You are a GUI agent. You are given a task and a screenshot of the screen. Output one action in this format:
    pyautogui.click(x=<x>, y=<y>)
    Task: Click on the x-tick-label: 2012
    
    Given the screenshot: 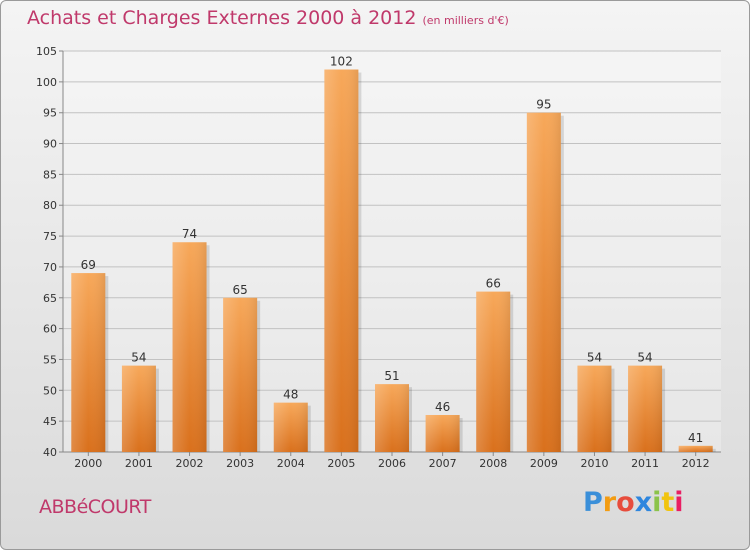 What is the action you would take?
    pyautogui.click(x=696, y=463)
    